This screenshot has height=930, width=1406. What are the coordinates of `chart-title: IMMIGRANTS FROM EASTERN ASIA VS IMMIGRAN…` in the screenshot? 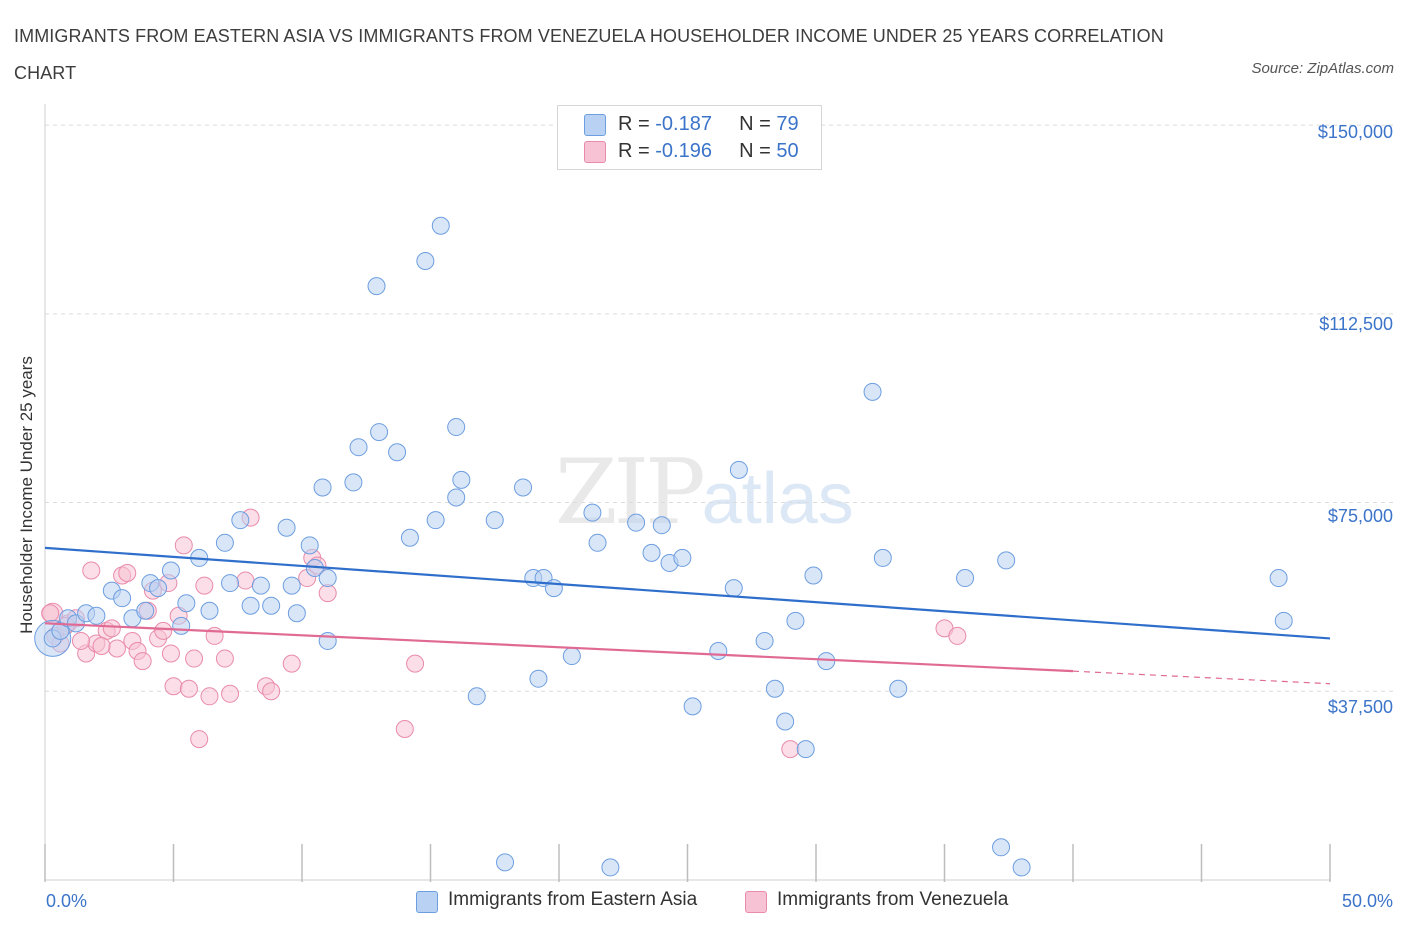 It's located at (589, 54).